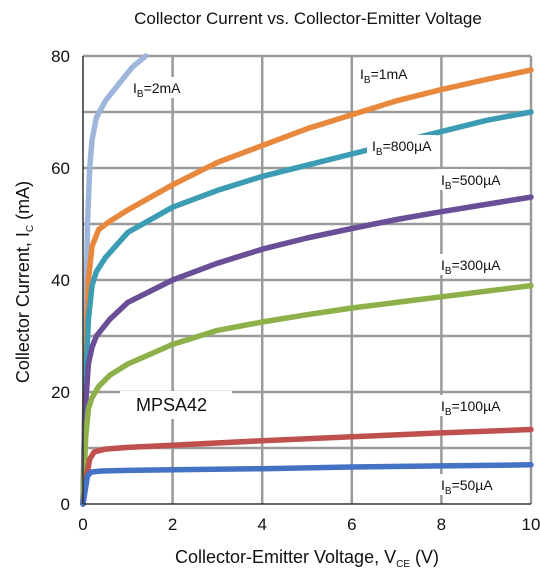 The height and width of the screenshot is (575, 540). What do you see at coordinates (23, 203) in the screenshot?
I see `y-axis-title-unit: (mA)` at bounding box center [23, 203].